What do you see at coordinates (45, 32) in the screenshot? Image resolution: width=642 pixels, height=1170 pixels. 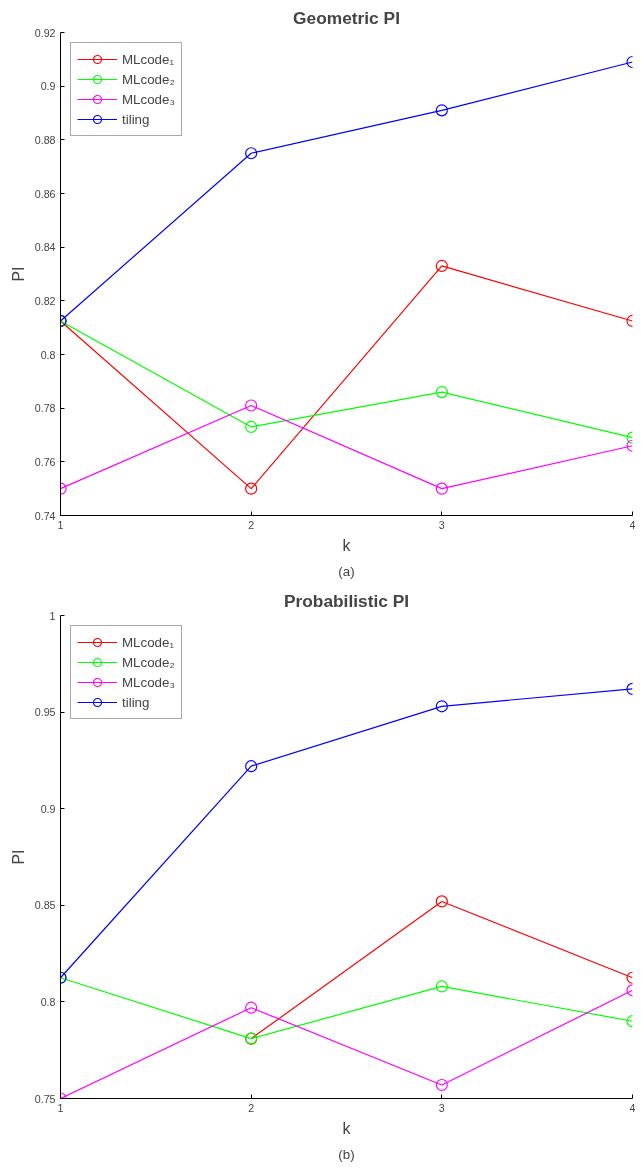 I see `y-tick-label: 0.92` at bounding box center [45, 32].